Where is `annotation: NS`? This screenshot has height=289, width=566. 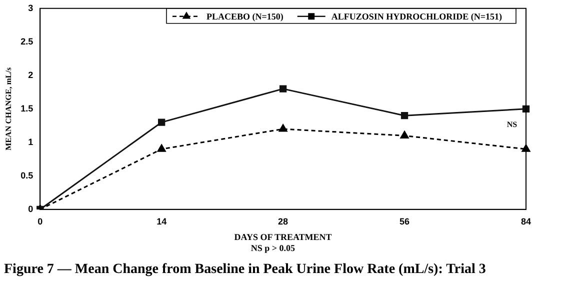
annotation: NS is located at coordinates (512, 124).